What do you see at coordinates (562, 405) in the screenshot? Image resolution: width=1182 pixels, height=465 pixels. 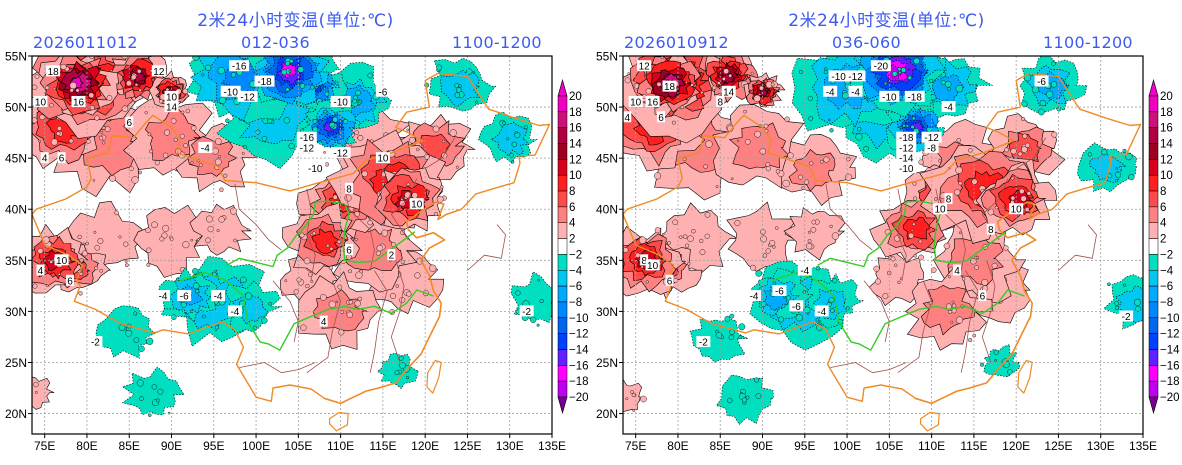 I see `colorbar-under-arrow` at bounding box center [562, 405].